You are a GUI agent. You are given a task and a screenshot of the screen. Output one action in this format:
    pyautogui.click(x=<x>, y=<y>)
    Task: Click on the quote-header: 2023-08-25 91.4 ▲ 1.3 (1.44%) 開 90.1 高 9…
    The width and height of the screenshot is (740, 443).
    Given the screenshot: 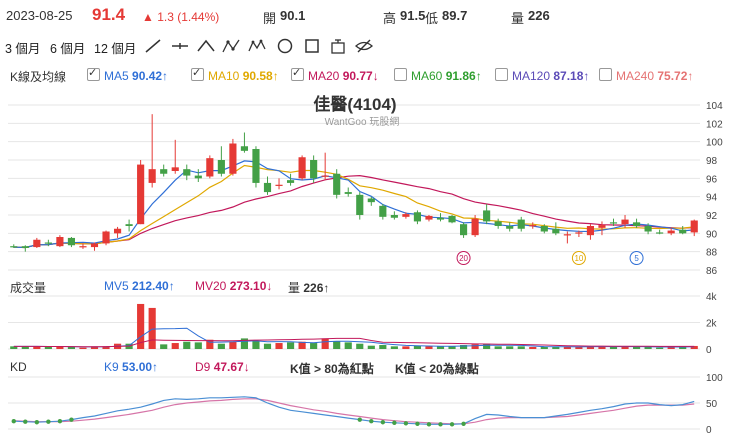 What is the action you would take?
    pyautogui.click(x=370, y=15)
    